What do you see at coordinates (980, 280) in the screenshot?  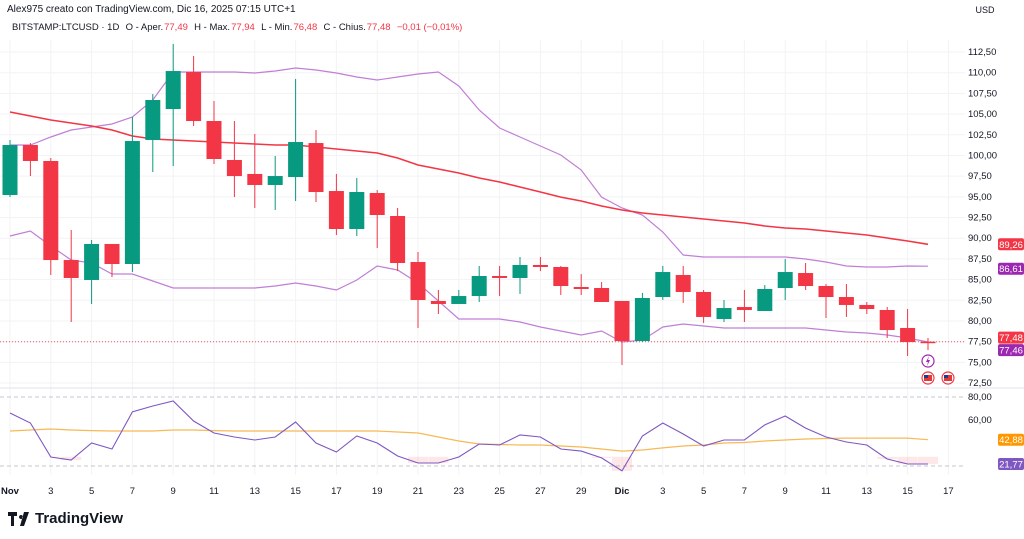 I see `price-tick-label: 85,00` at bounding box center [980, 280].